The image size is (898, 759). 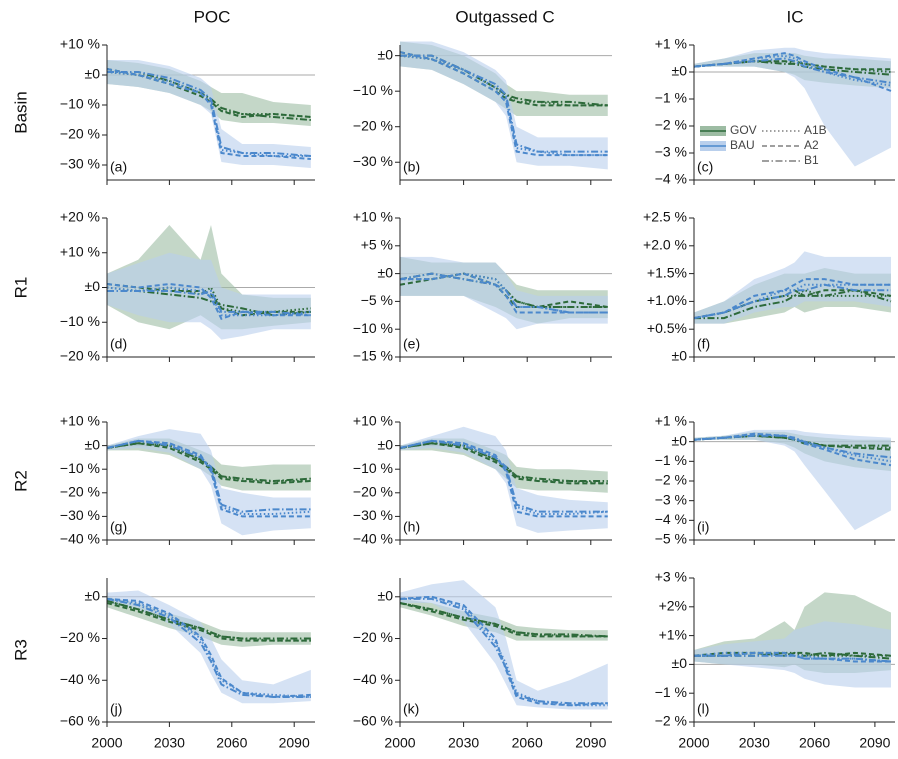 What do you see at coordinates (811, 160) in the screenshot?
I see `legend-label: B1` at bounding box center [811, 160].